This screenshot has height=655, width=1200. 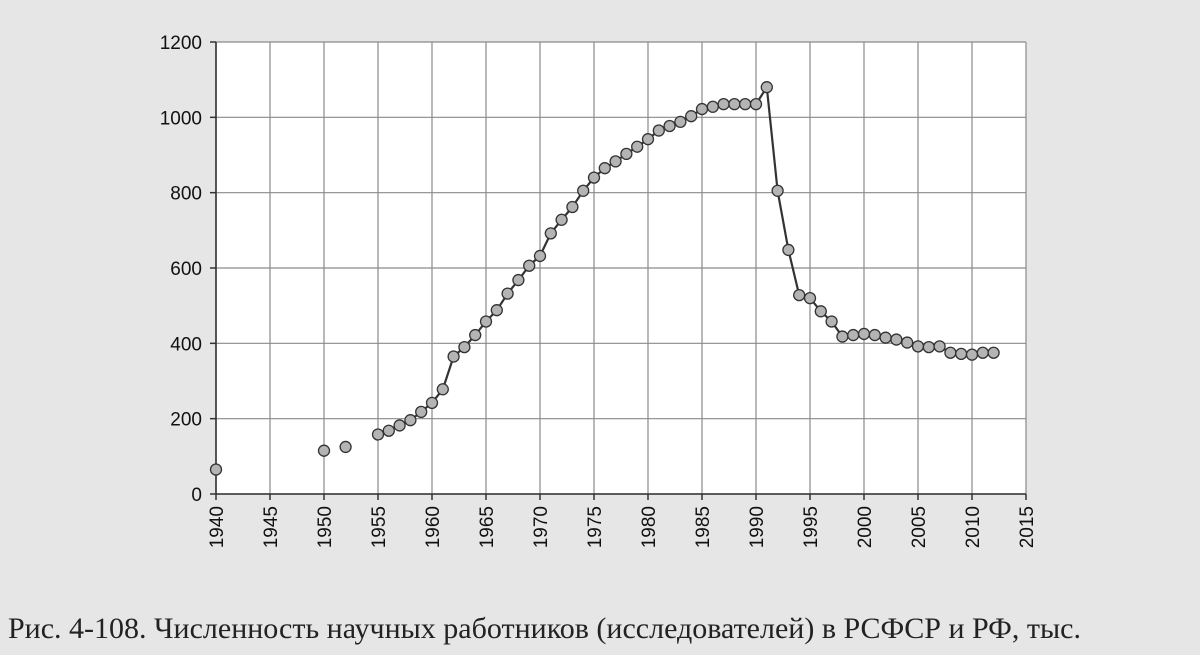 What do you see at coordinates (973, 527) in the screenshot?
I see `x-tick-label: 2010` at bounding box center [973, 527].